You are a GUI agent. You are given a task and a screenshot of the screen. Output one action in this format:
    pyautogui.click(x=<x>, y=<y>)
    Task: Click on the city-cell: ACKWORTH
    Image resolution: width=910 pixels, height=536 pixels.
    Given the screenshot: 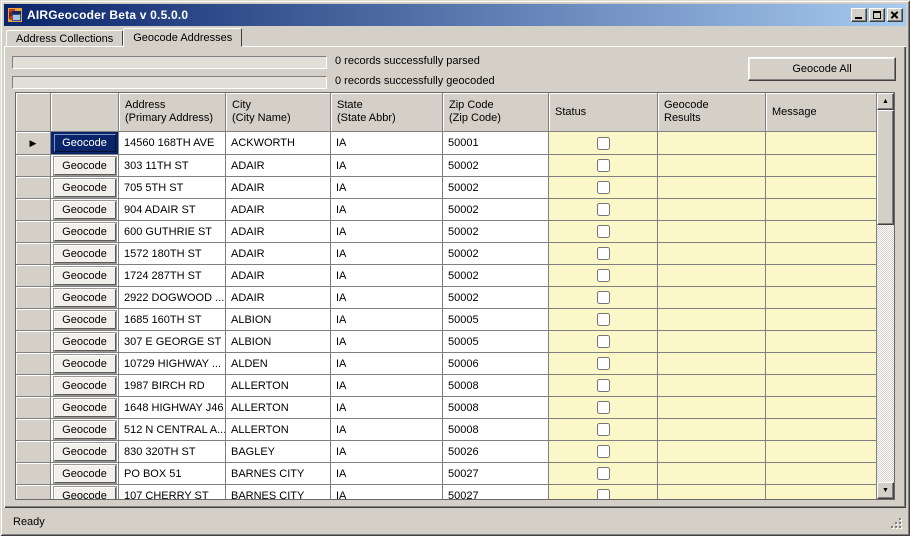 What is the action you would take?
    pyautogui.click(x=278, y=143)
    